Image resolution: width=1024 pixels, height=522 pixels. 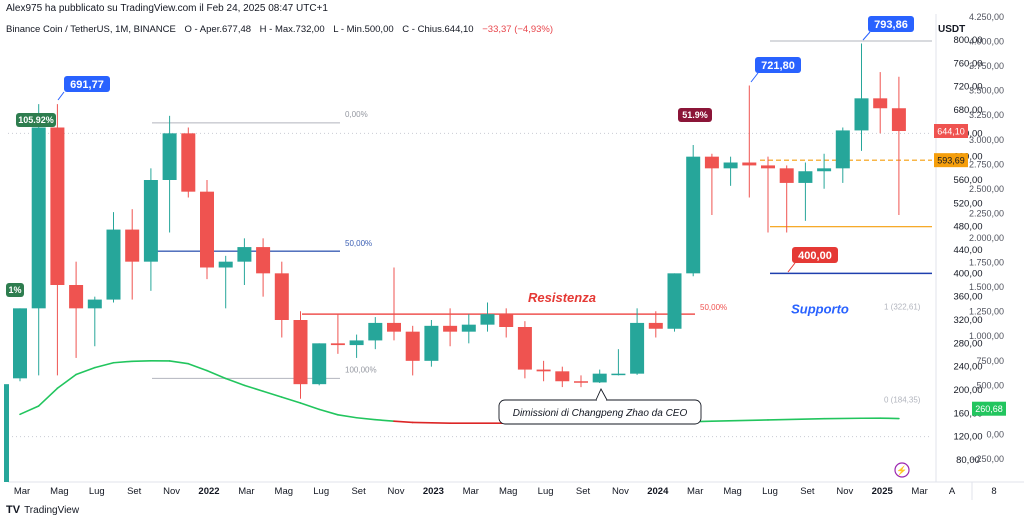 What do you see at coordinates (91, 29) in the screenshot?
I see `symbol-label: Binance Coin / TetherUS, 1M, BINANCE` at bounding box center [91, 29].